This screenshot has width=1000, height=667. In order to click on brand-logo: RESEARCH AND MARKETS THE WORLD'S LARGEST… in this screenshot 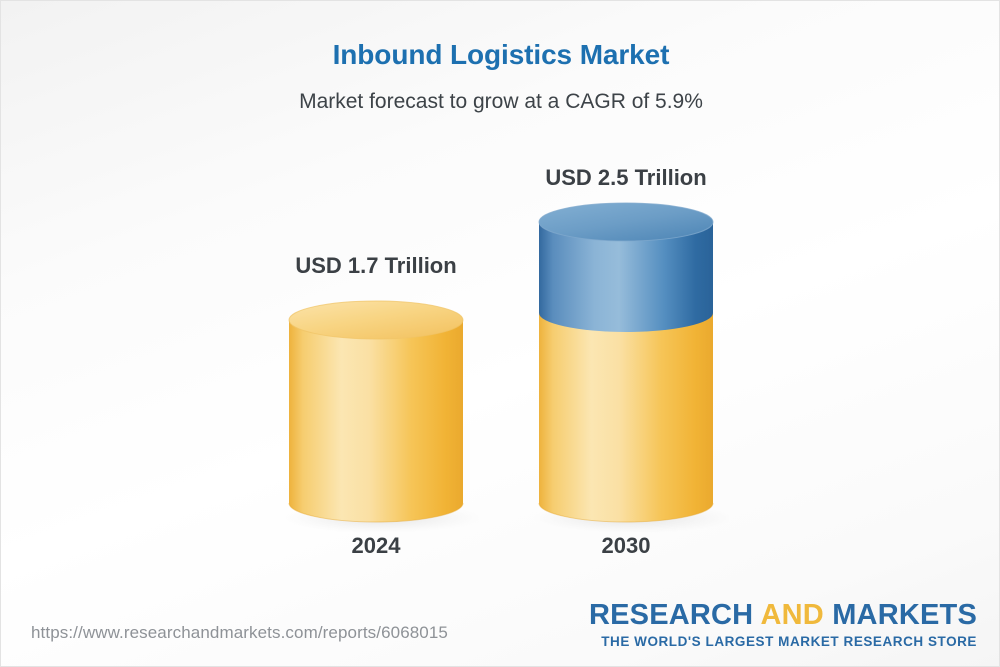, I will do `click(783, 625)`.